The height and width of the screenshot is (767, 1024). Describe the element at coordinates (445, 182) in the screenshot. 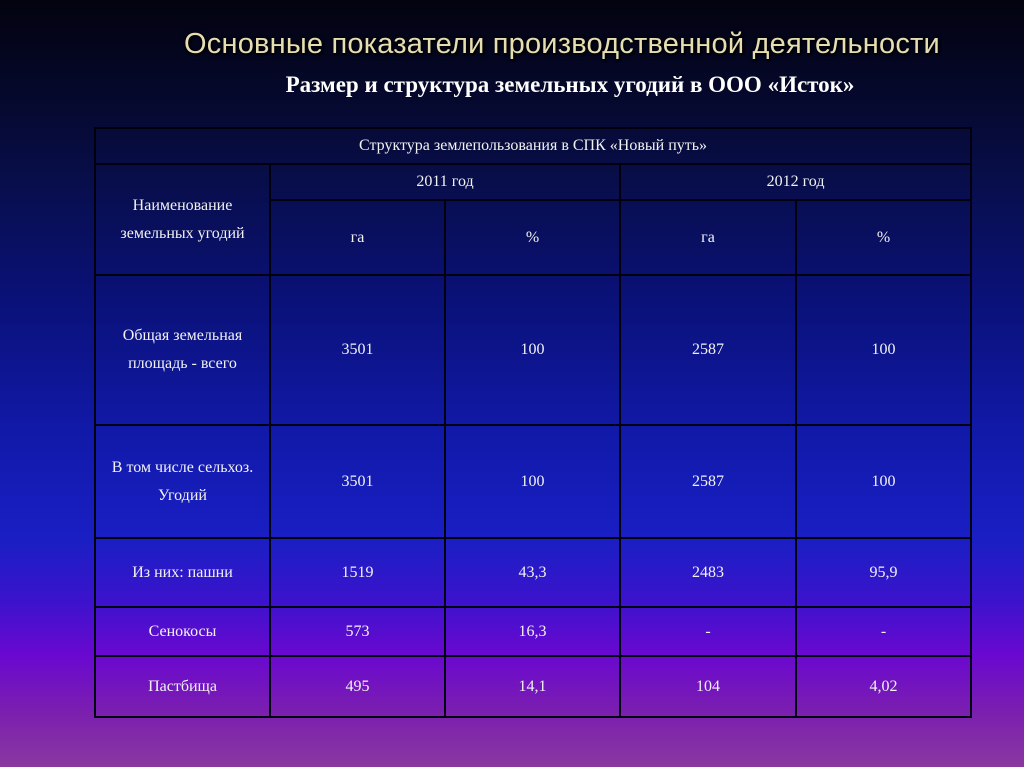

I see `year-header-2011: 2011 год` at that location.